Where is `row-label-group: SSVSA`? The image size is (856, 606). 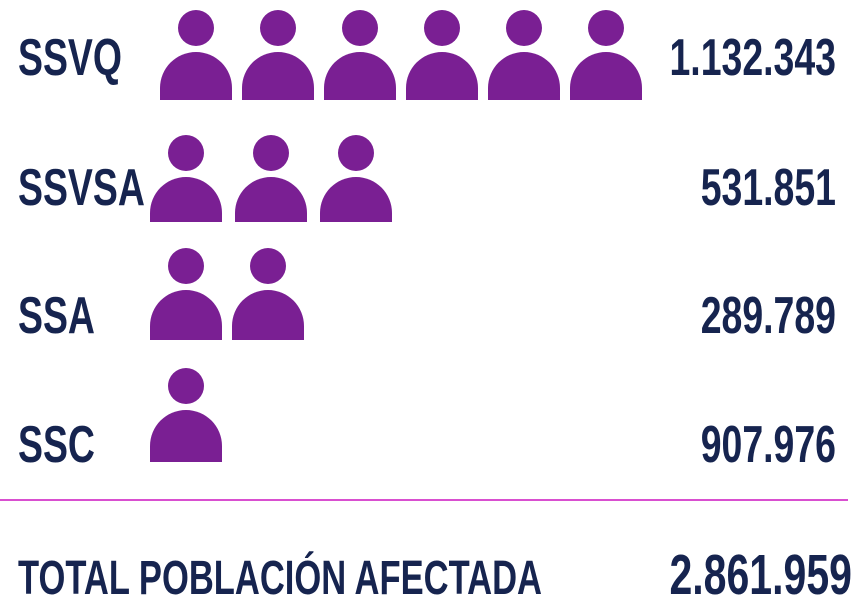 row-label-group: SSVSA is located at coordinates (81, 187).